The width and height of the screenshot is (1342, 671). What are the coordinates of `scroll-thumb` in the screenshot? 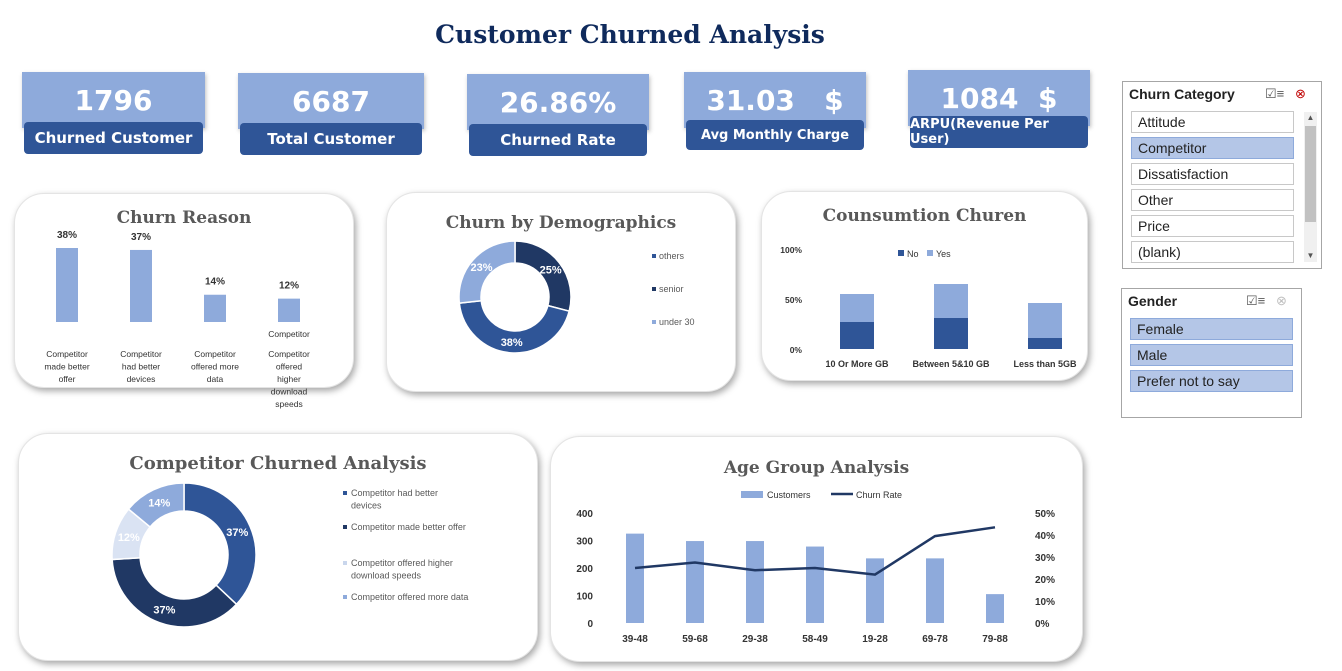 It's located at (1310, 174).